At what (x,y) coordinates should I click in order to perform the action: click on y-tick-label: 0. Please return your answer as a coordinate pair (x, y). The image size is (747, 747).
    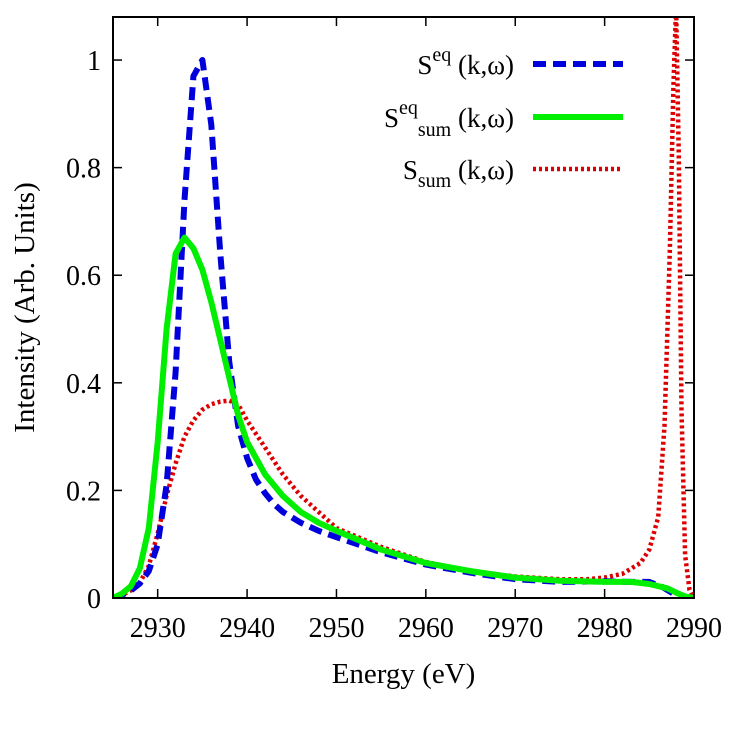
    Looking at the image, I should click on (94, 599).